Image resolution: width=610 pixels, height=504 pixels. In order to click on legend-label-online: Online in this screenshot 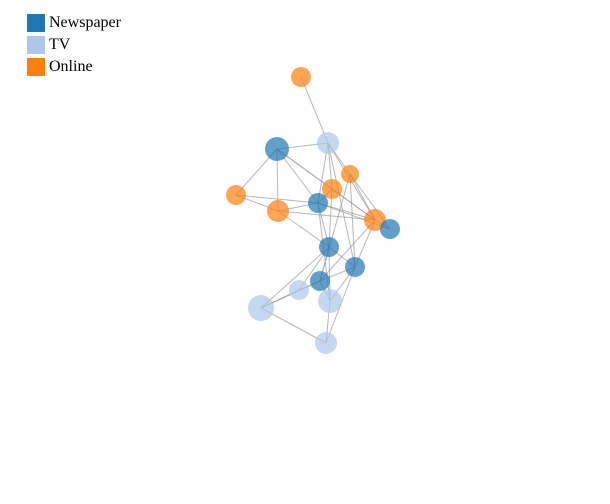, I will do `click(71, 66)`.